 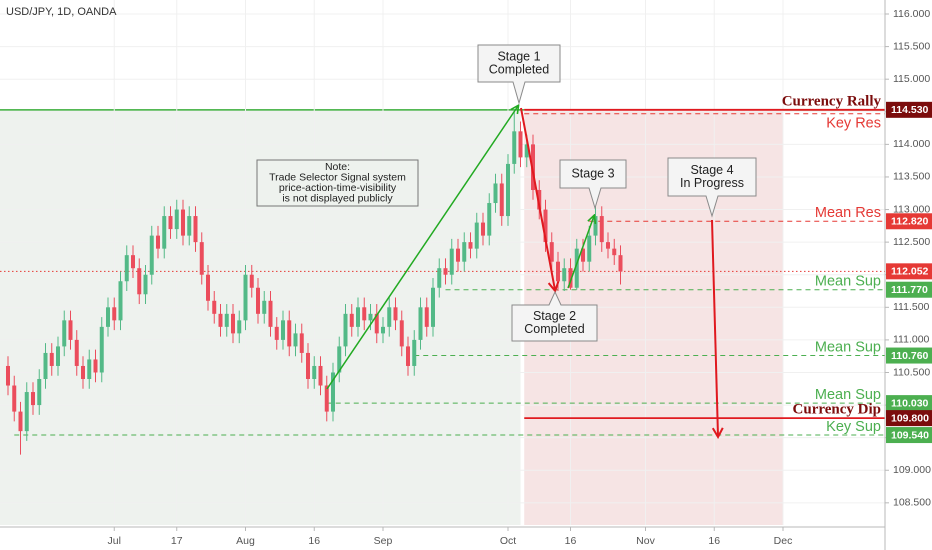 I want to click on price-label: 109.540, so click(x=910, y=435).